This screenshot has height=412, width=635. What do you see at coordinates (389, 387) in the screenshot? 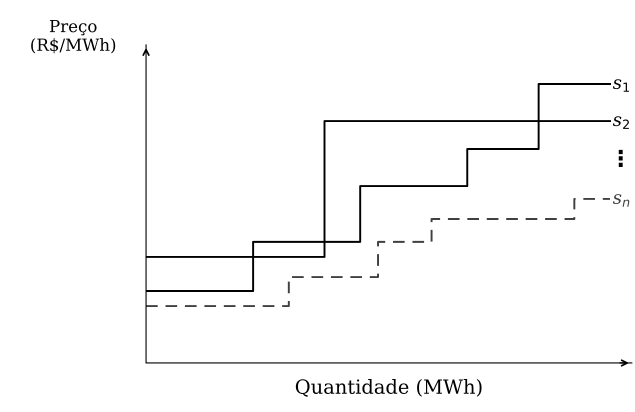
I see `x-axis-title: Quantidade (MWh)` at bounding box center [389, 387].